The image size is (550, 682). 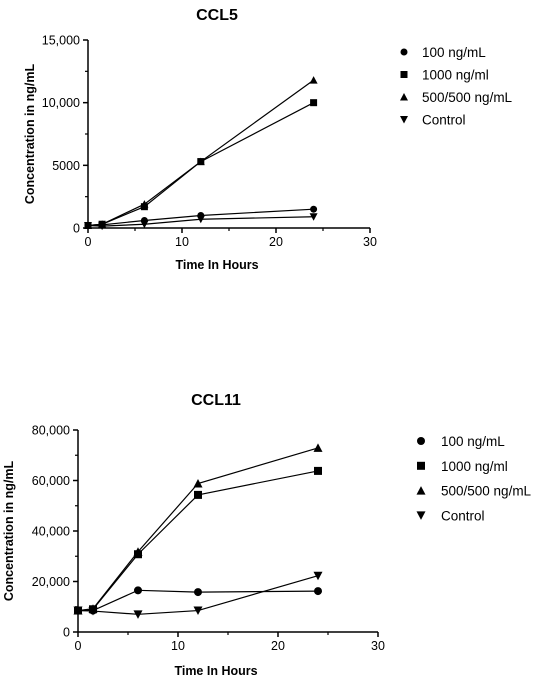 I want to click on y-tick-label: 20,000, so click(x=51, y=582).